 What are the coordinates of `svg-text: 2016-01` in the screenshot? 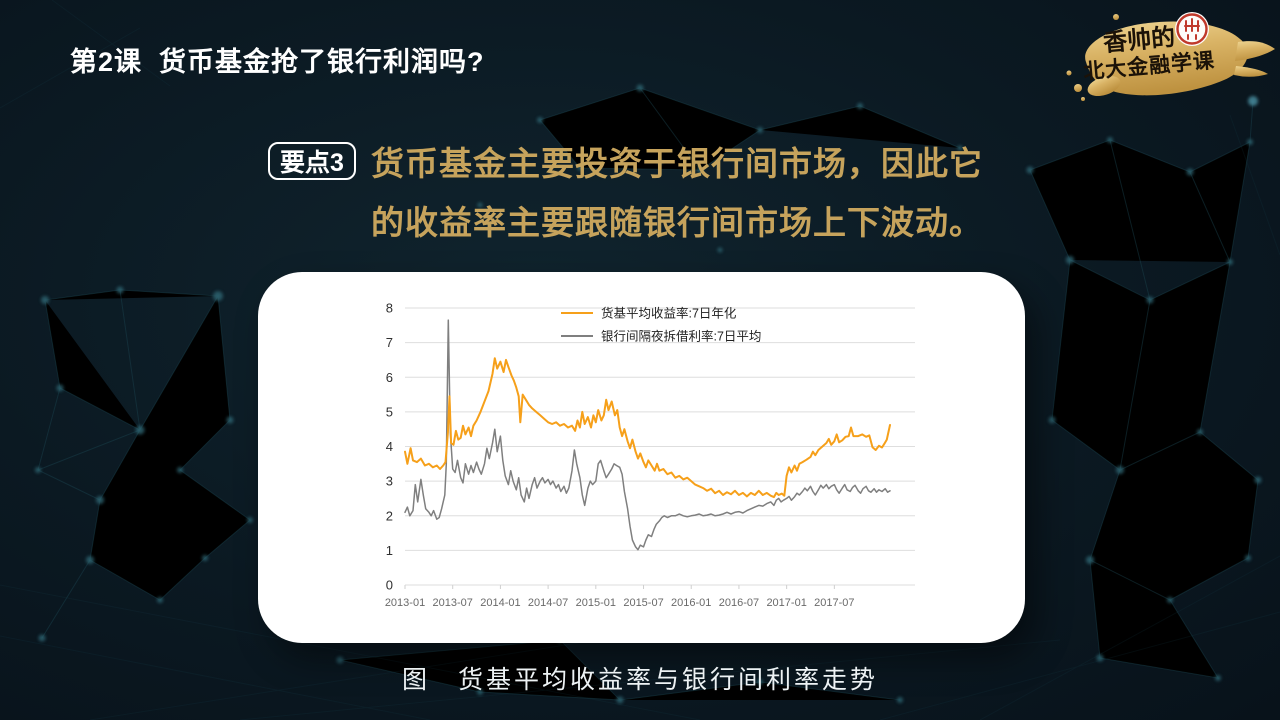 It's located at (691, 603).